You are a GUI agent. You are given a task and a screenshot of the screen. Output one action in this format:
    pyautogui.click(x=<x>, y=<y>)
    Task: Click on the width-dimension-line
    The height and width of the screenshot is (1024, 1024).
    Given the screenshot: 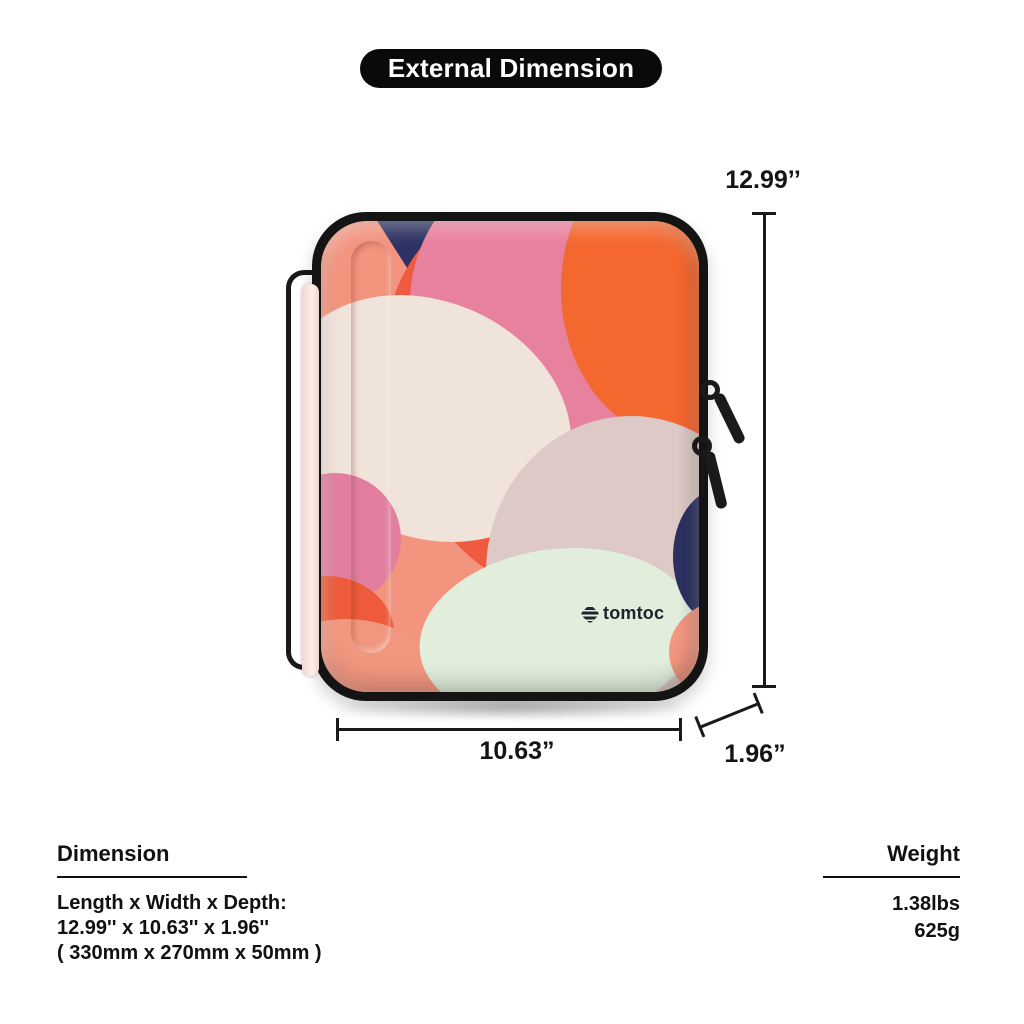 What is the action you would take?
    pyautogui.click(x=509, y=729)
    